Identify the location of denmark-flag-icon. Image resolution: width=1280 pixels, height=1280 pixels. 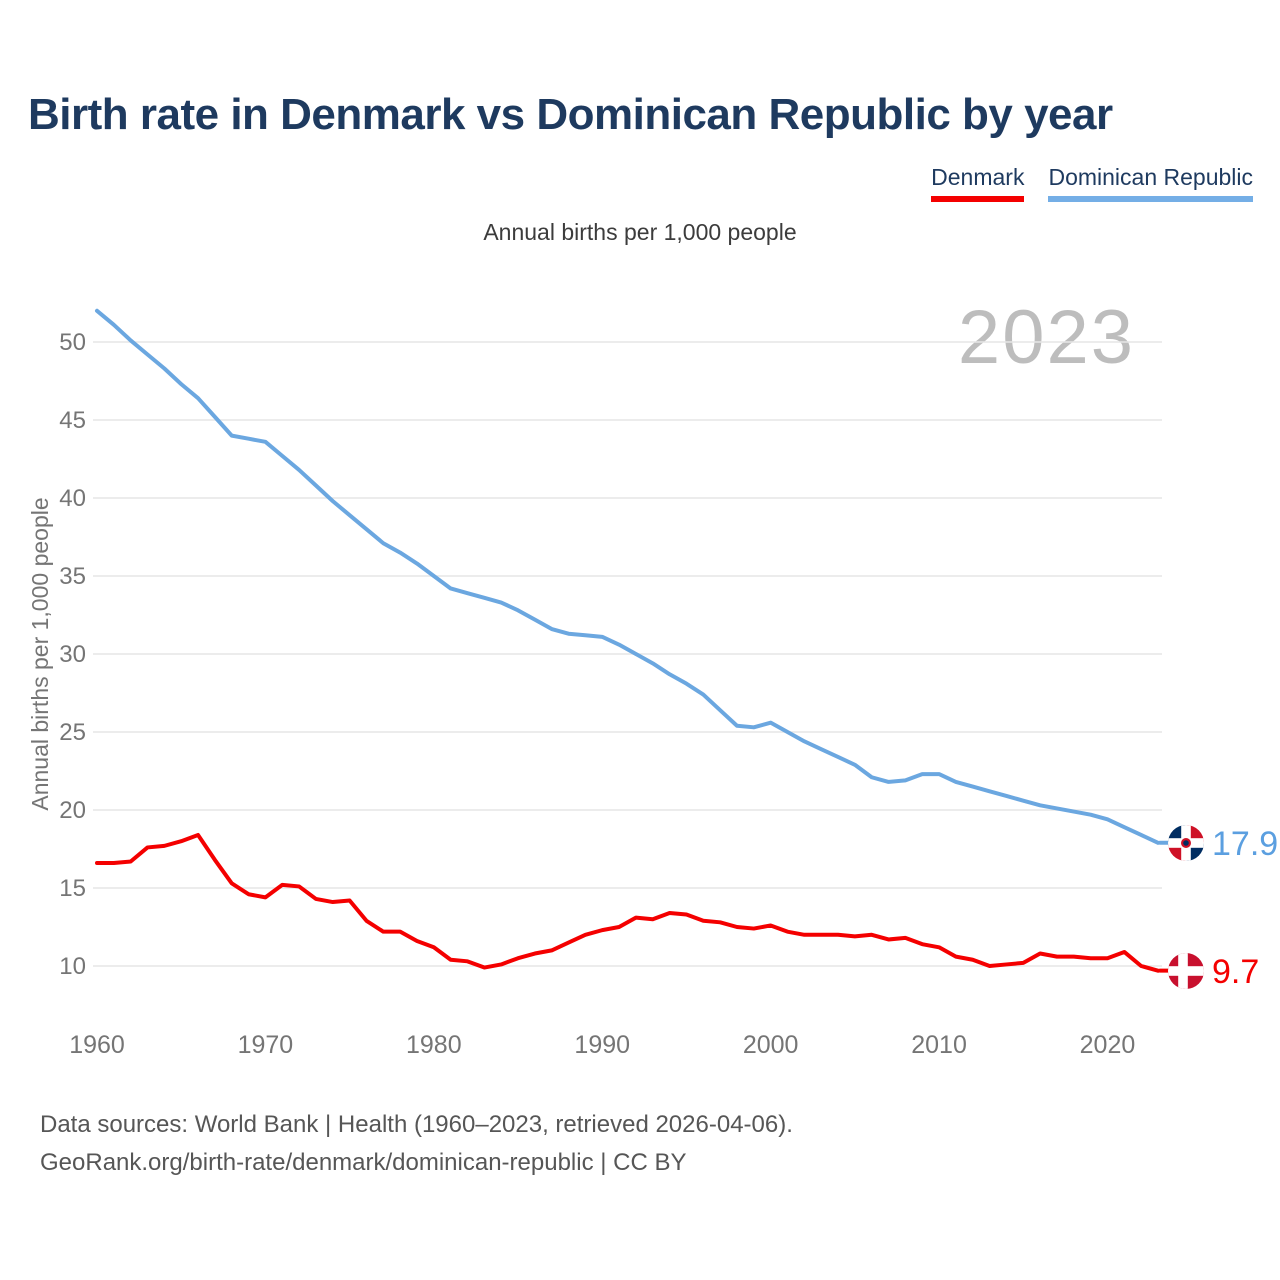
(1186, 971).